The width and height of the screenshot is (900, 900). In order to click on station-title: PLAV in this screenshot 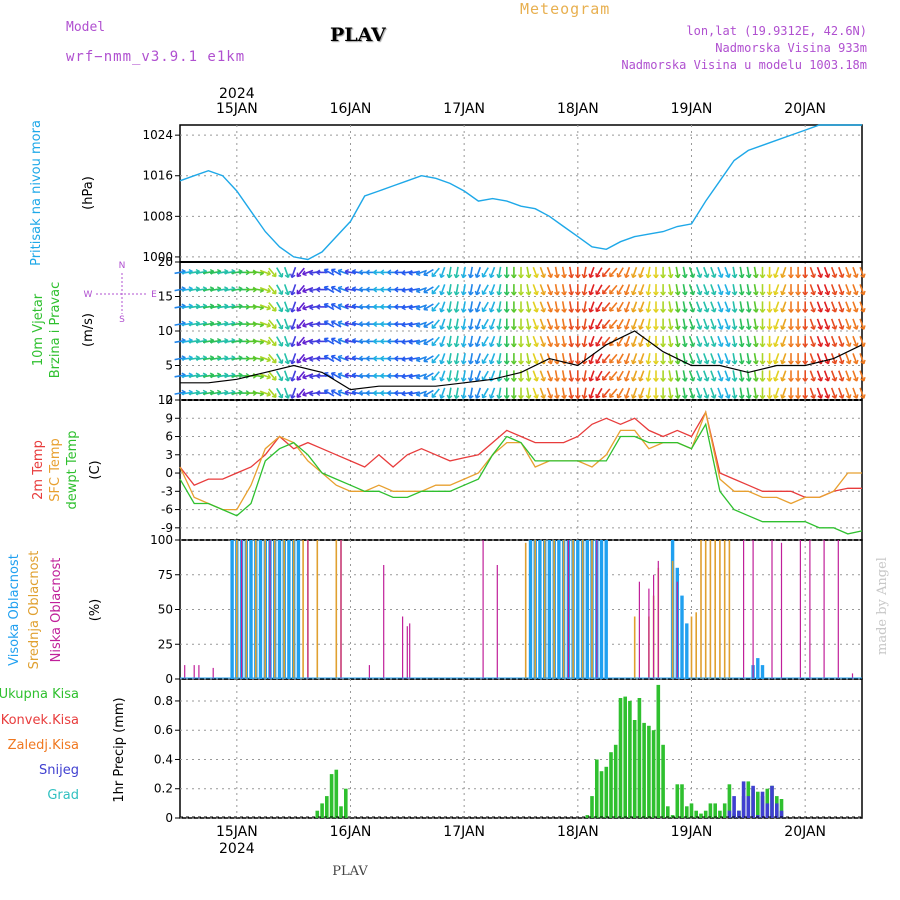, I will do `click(358, 35)`.